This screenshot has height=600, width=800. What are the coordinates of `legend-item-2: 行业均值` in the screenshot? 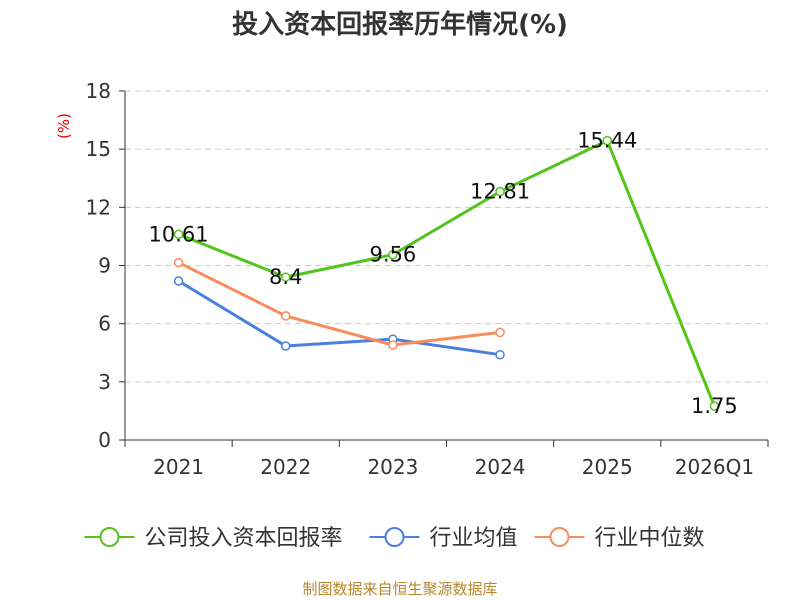 It's located at (443, 538).